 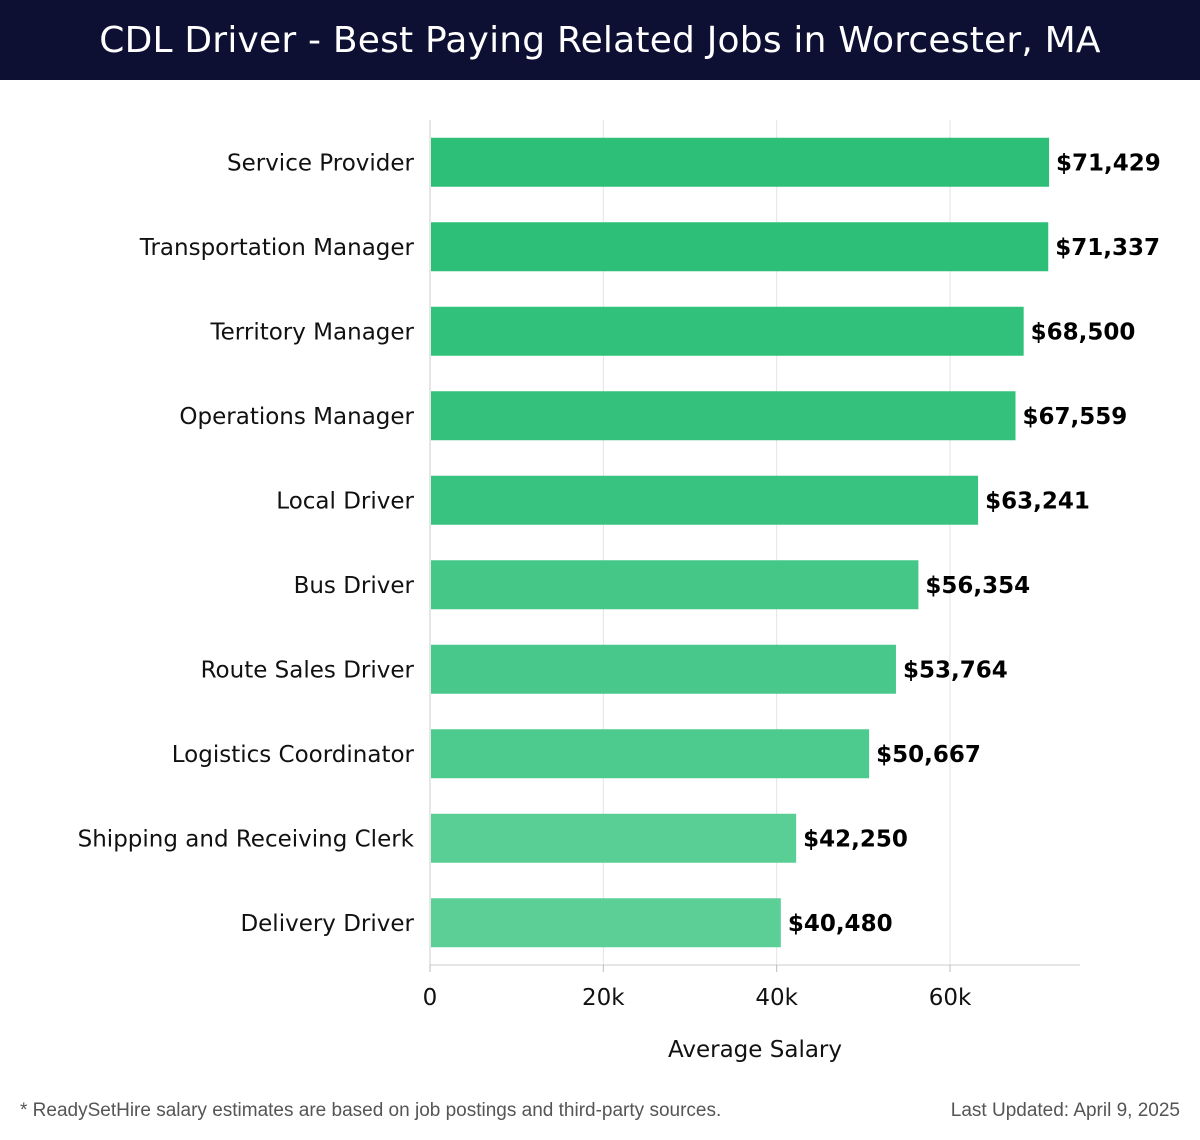 What do you see at coordinates (345, 501) in the screenshot?
I see `category-label: Local Driver` at bounding box center [345, 501].